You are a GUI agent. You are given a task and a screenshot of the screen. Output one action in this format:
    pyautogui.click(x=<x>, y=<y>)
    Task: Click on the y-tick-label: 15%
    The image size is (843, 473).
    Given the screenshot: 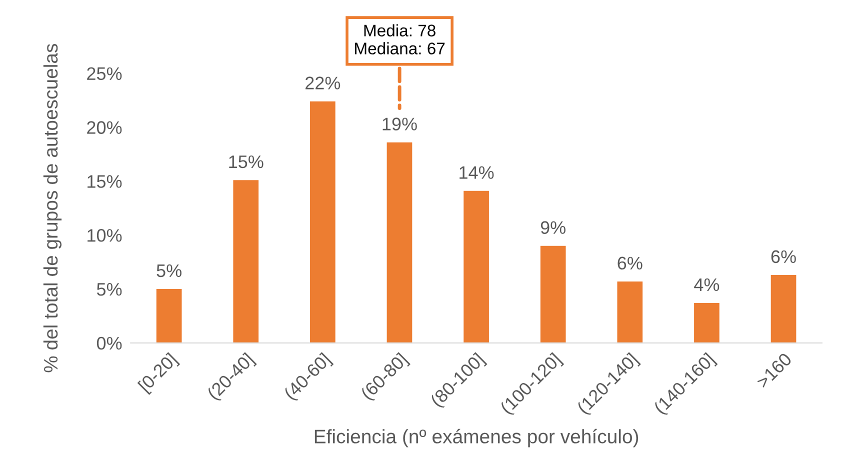 What is the action you would take?
    pyautogui.click(x=105, y=181)
    